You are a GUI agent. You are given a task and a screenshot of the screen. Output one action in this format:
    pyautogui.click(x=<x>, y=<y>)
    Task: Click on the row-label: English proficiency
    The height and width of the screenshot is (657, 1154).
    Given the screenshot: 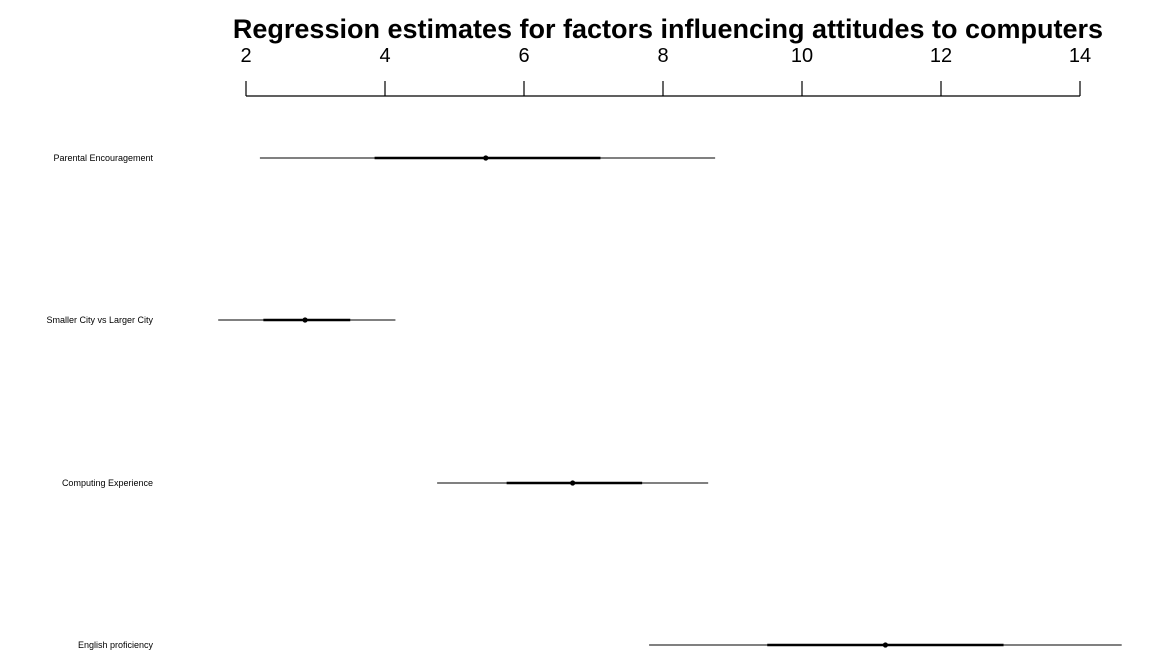 What is the action you would take?
    pyautogui.click(x=116, y=645)
    